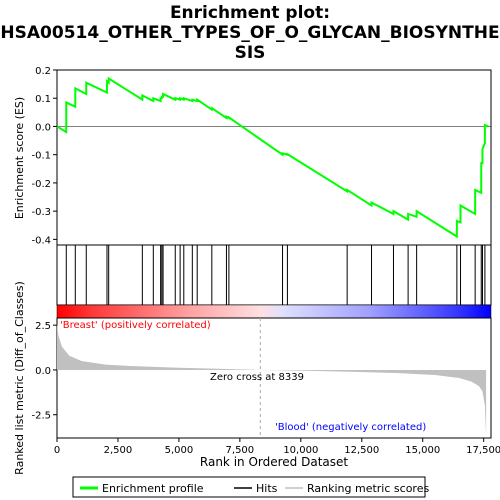  What do you see at coordinates (250, 13) in the screenshot?
I see `chart-title-line-1: Enrichment plot:` at bounding box center [250, 13].